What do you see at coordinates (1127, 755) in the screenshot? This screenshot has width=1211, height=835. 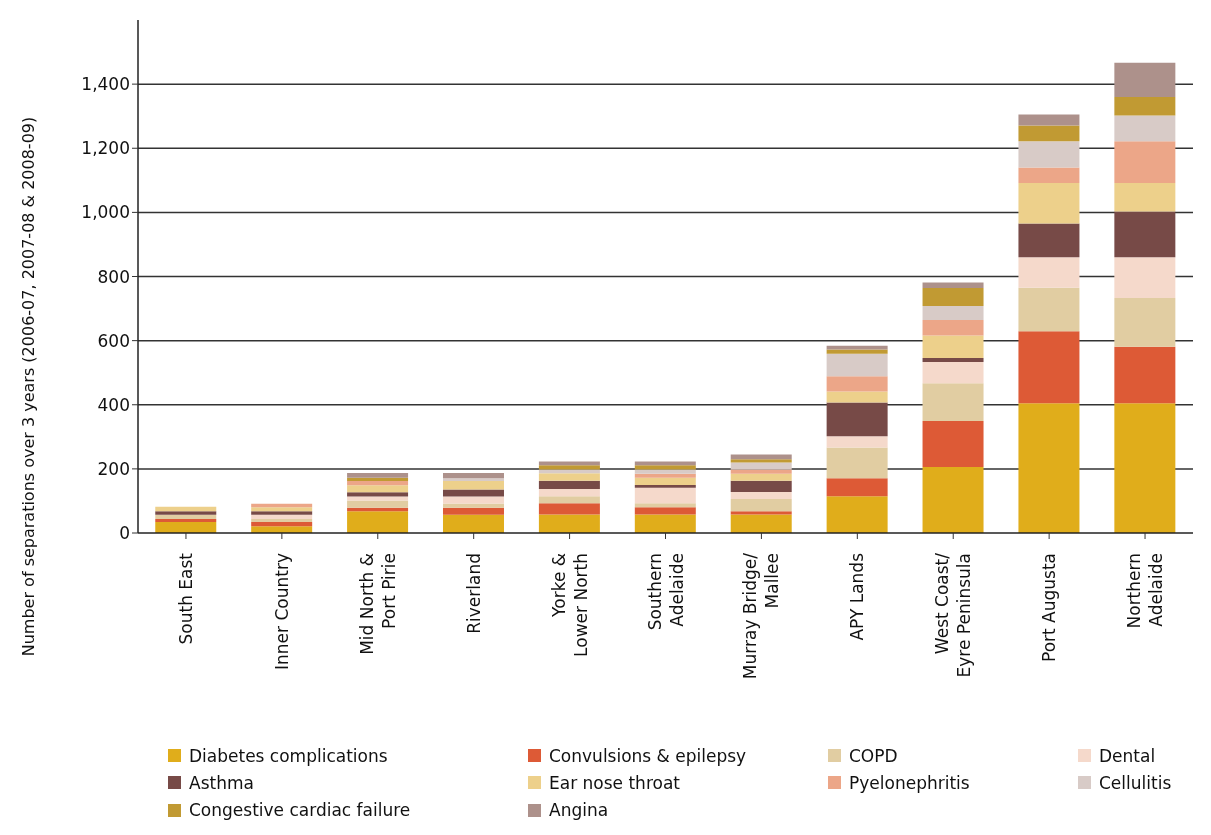 I see `legend-label: Dental` at bounding box center [1127, 755].